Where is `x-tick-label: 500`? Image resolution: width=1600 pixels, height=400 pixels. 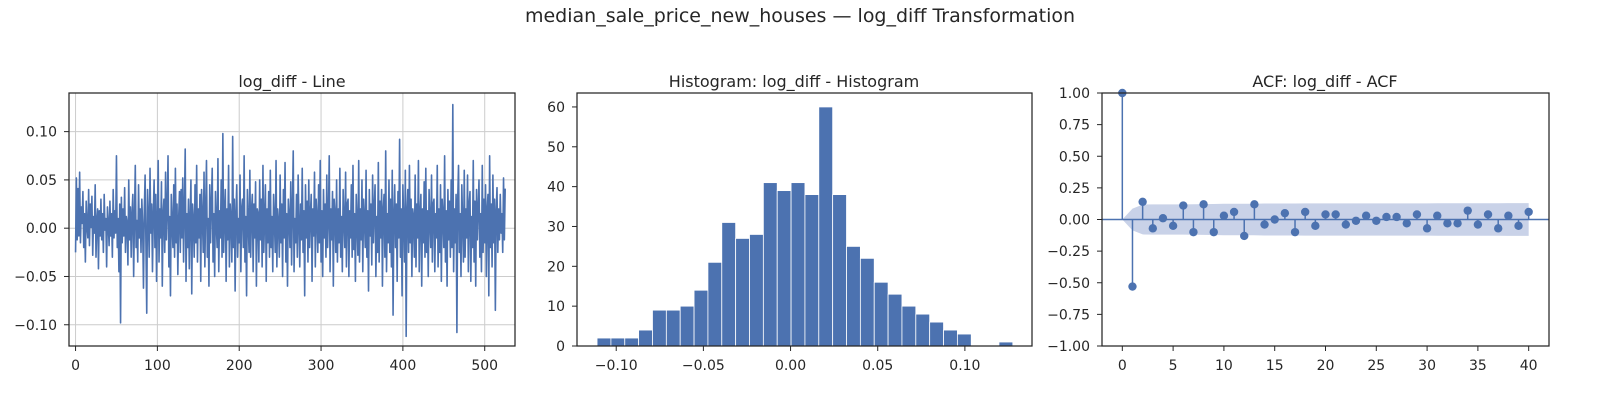 x-tick-label: 500 is located at coordinates (484, 366).